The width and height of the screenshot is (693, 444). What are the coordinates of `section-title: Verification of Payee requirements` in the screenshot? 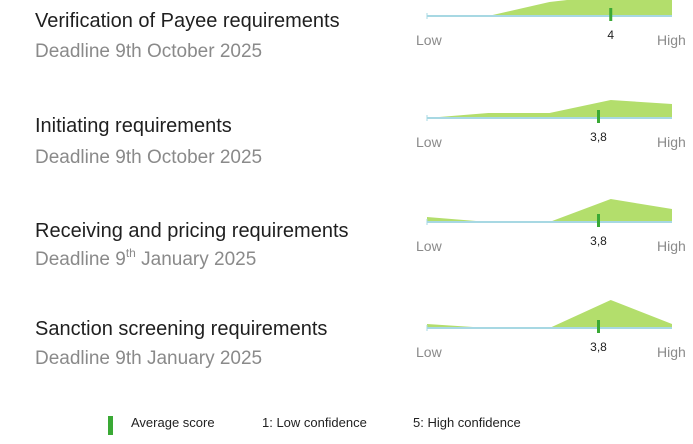 It's located at (187, 21).